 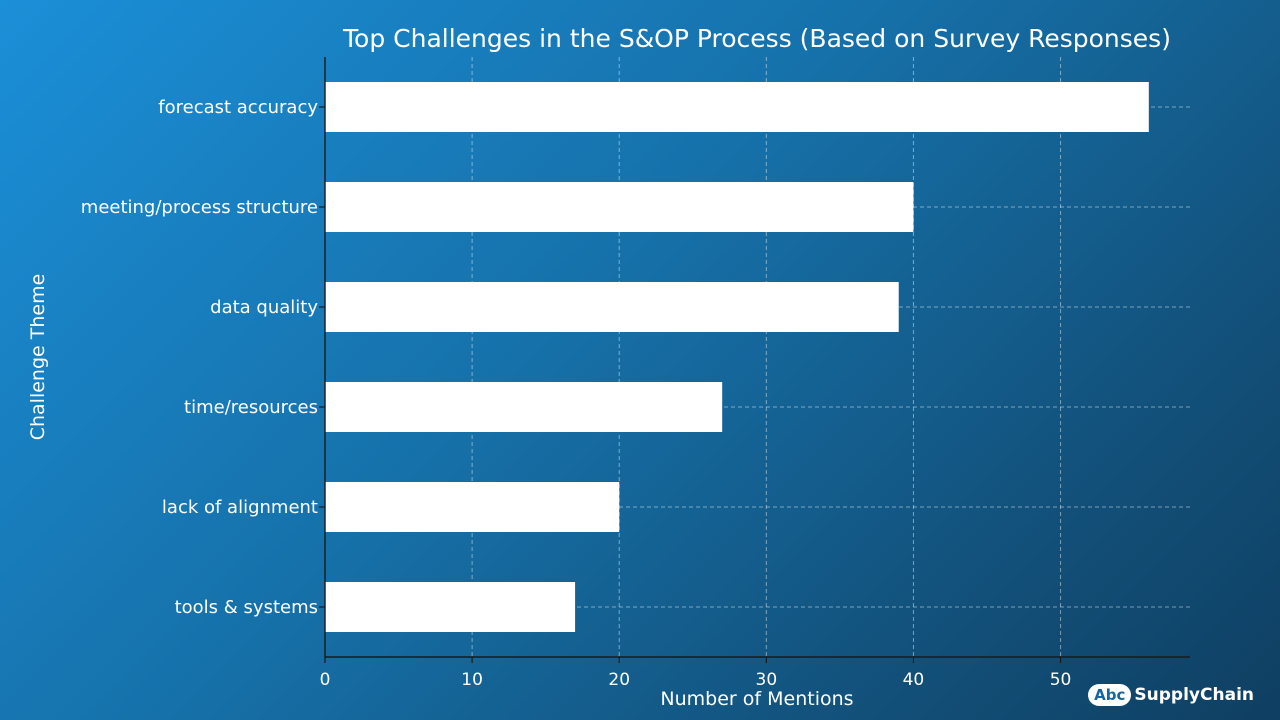 What do you see at coordinates (325, 680) in the screenshot?
I see `x-tick-label: 0` at bounding box center [325, 680].